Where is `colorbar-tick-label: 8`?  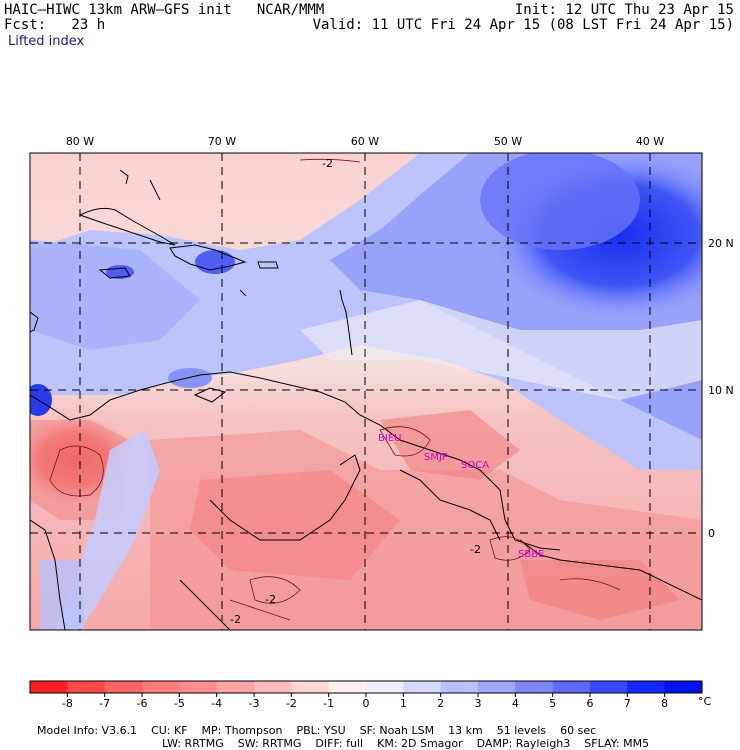 colorbar-tick-label: 8 is located at coordinates (664, 703).